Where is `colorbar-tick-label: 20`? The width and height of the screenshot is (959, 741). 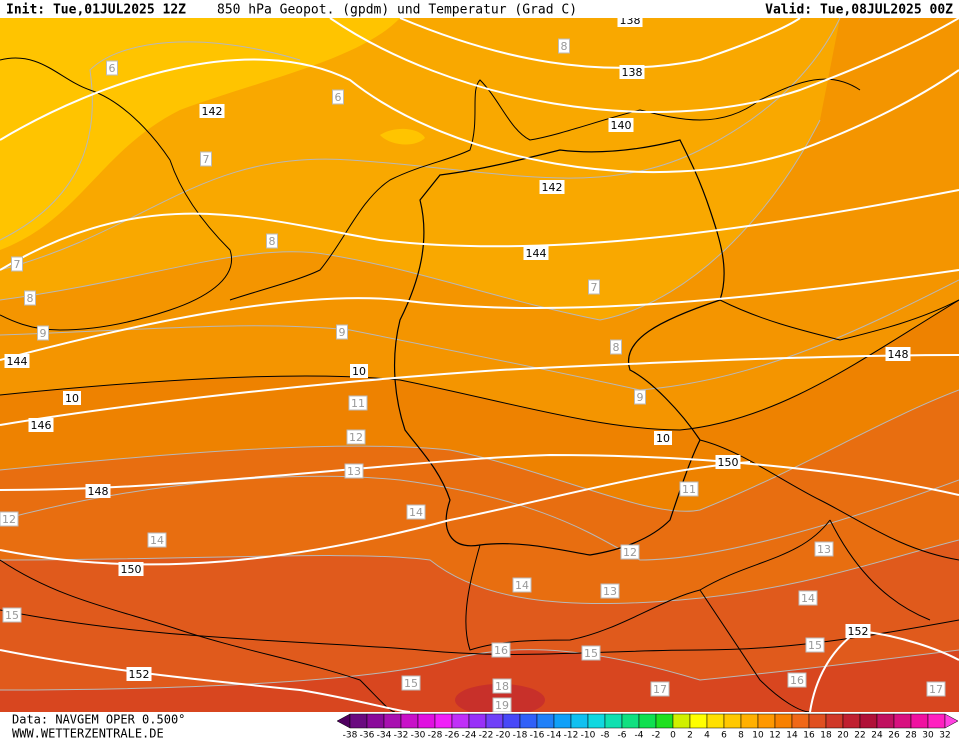 colorbar-tick-label: 20 is located at coordinates (843, 736).